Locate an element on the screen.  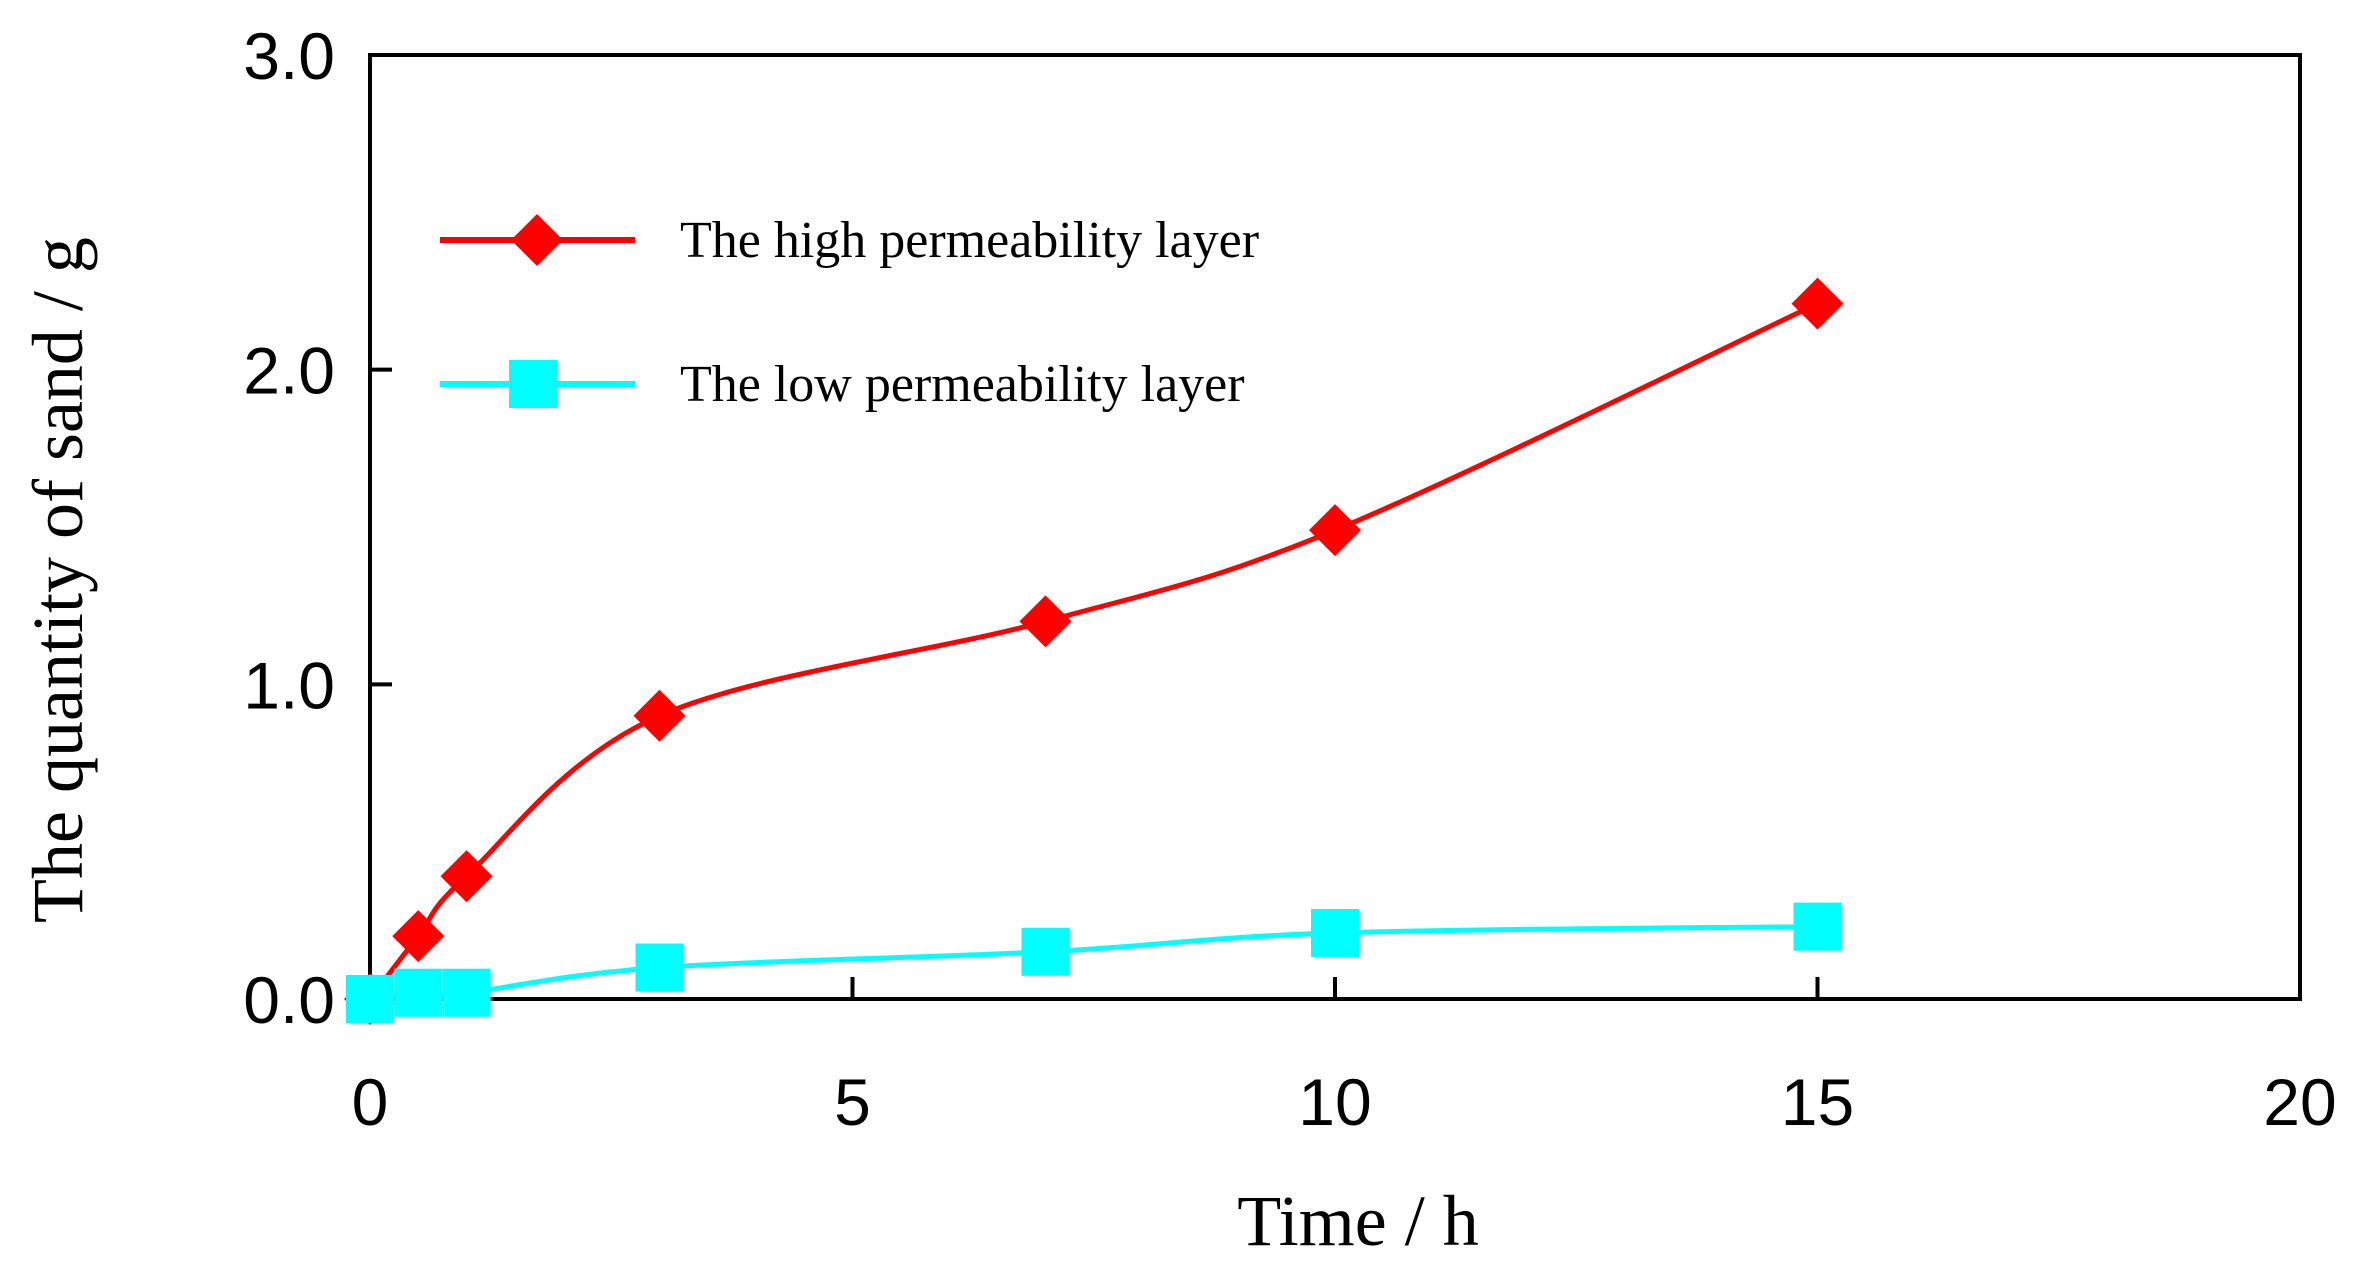
legend-entry-high: The high permeability layer is located at coordinates (849, 240).